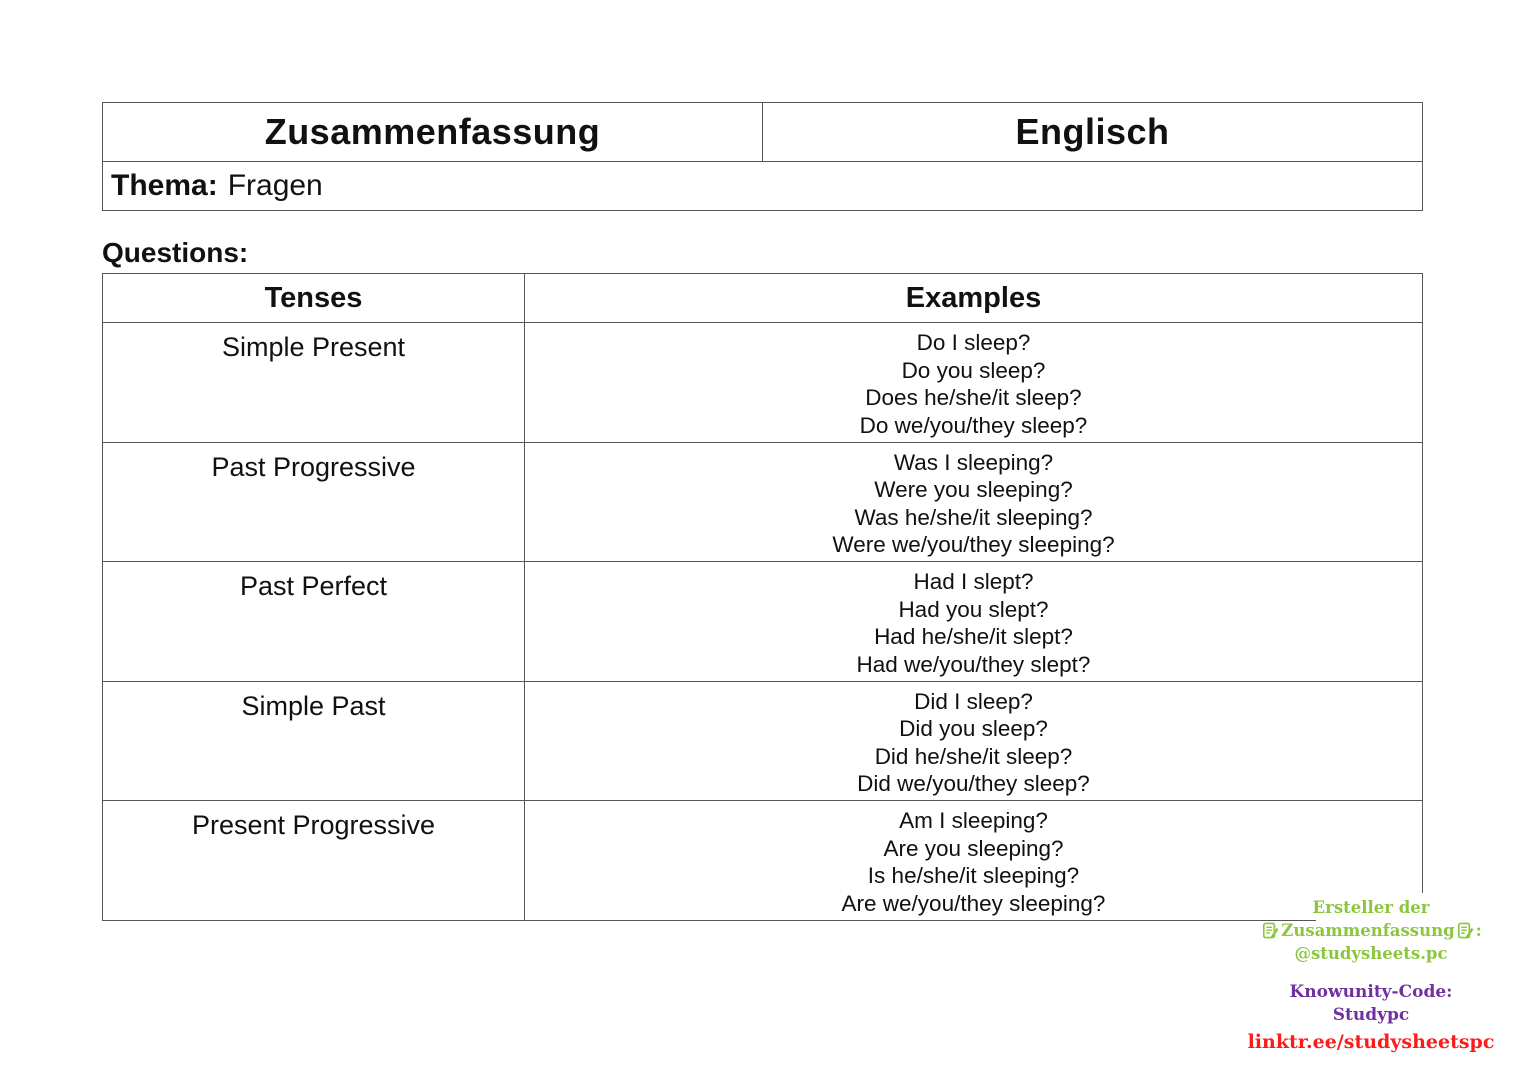  I want to click on example-line: Did he/she/it sleep?, so click(973, 756).